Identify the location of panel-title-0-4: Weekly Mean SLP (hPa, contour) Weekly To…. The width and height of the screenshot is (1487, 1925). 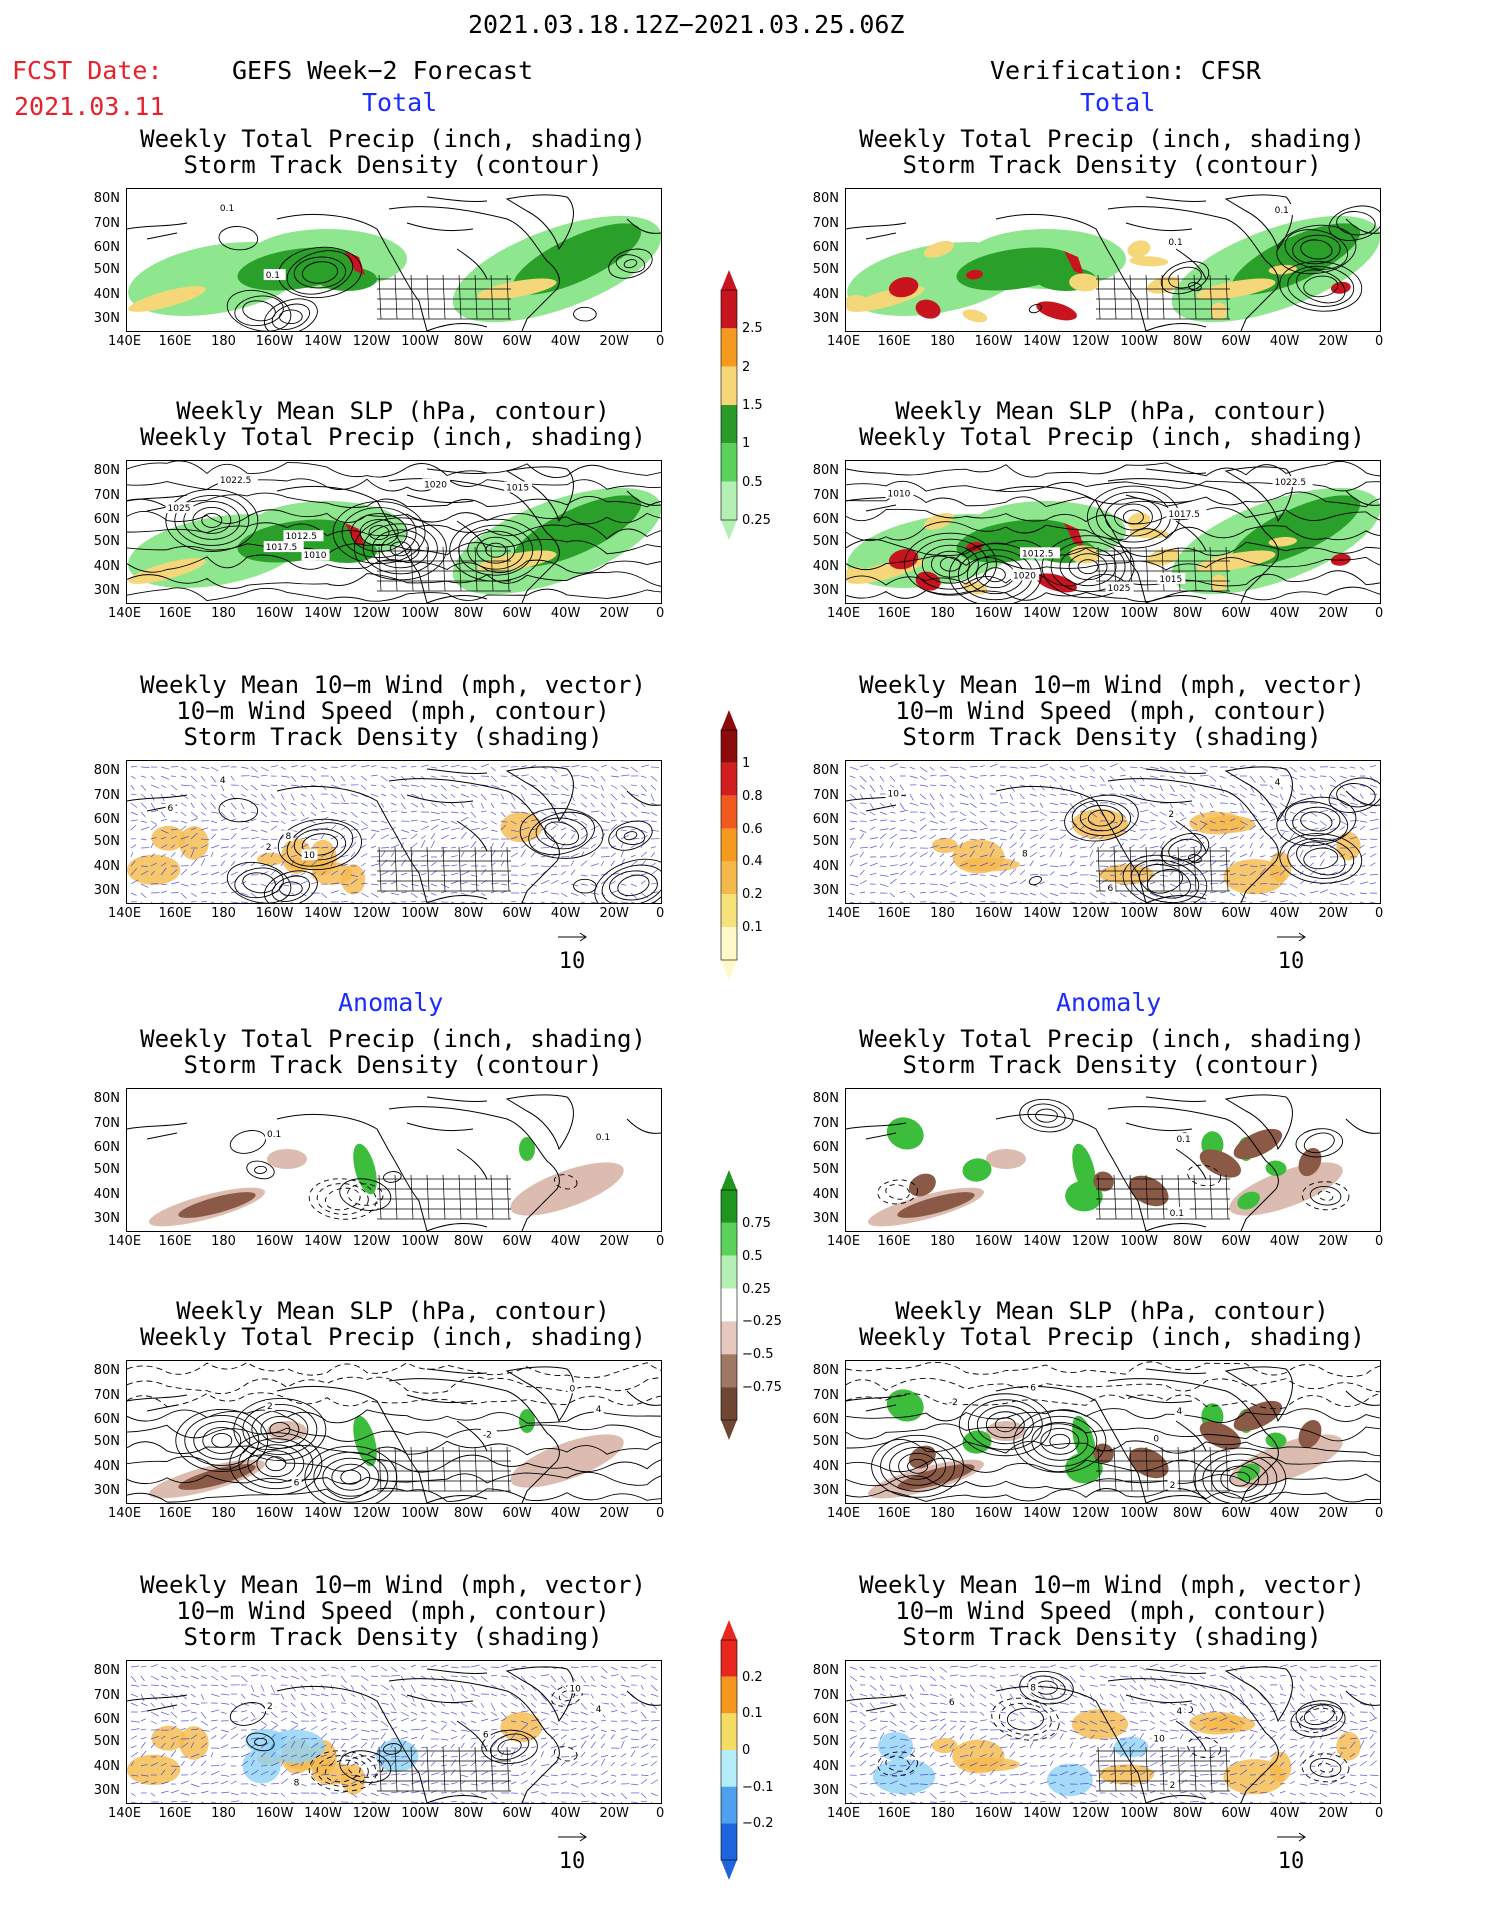
(393, 1324).